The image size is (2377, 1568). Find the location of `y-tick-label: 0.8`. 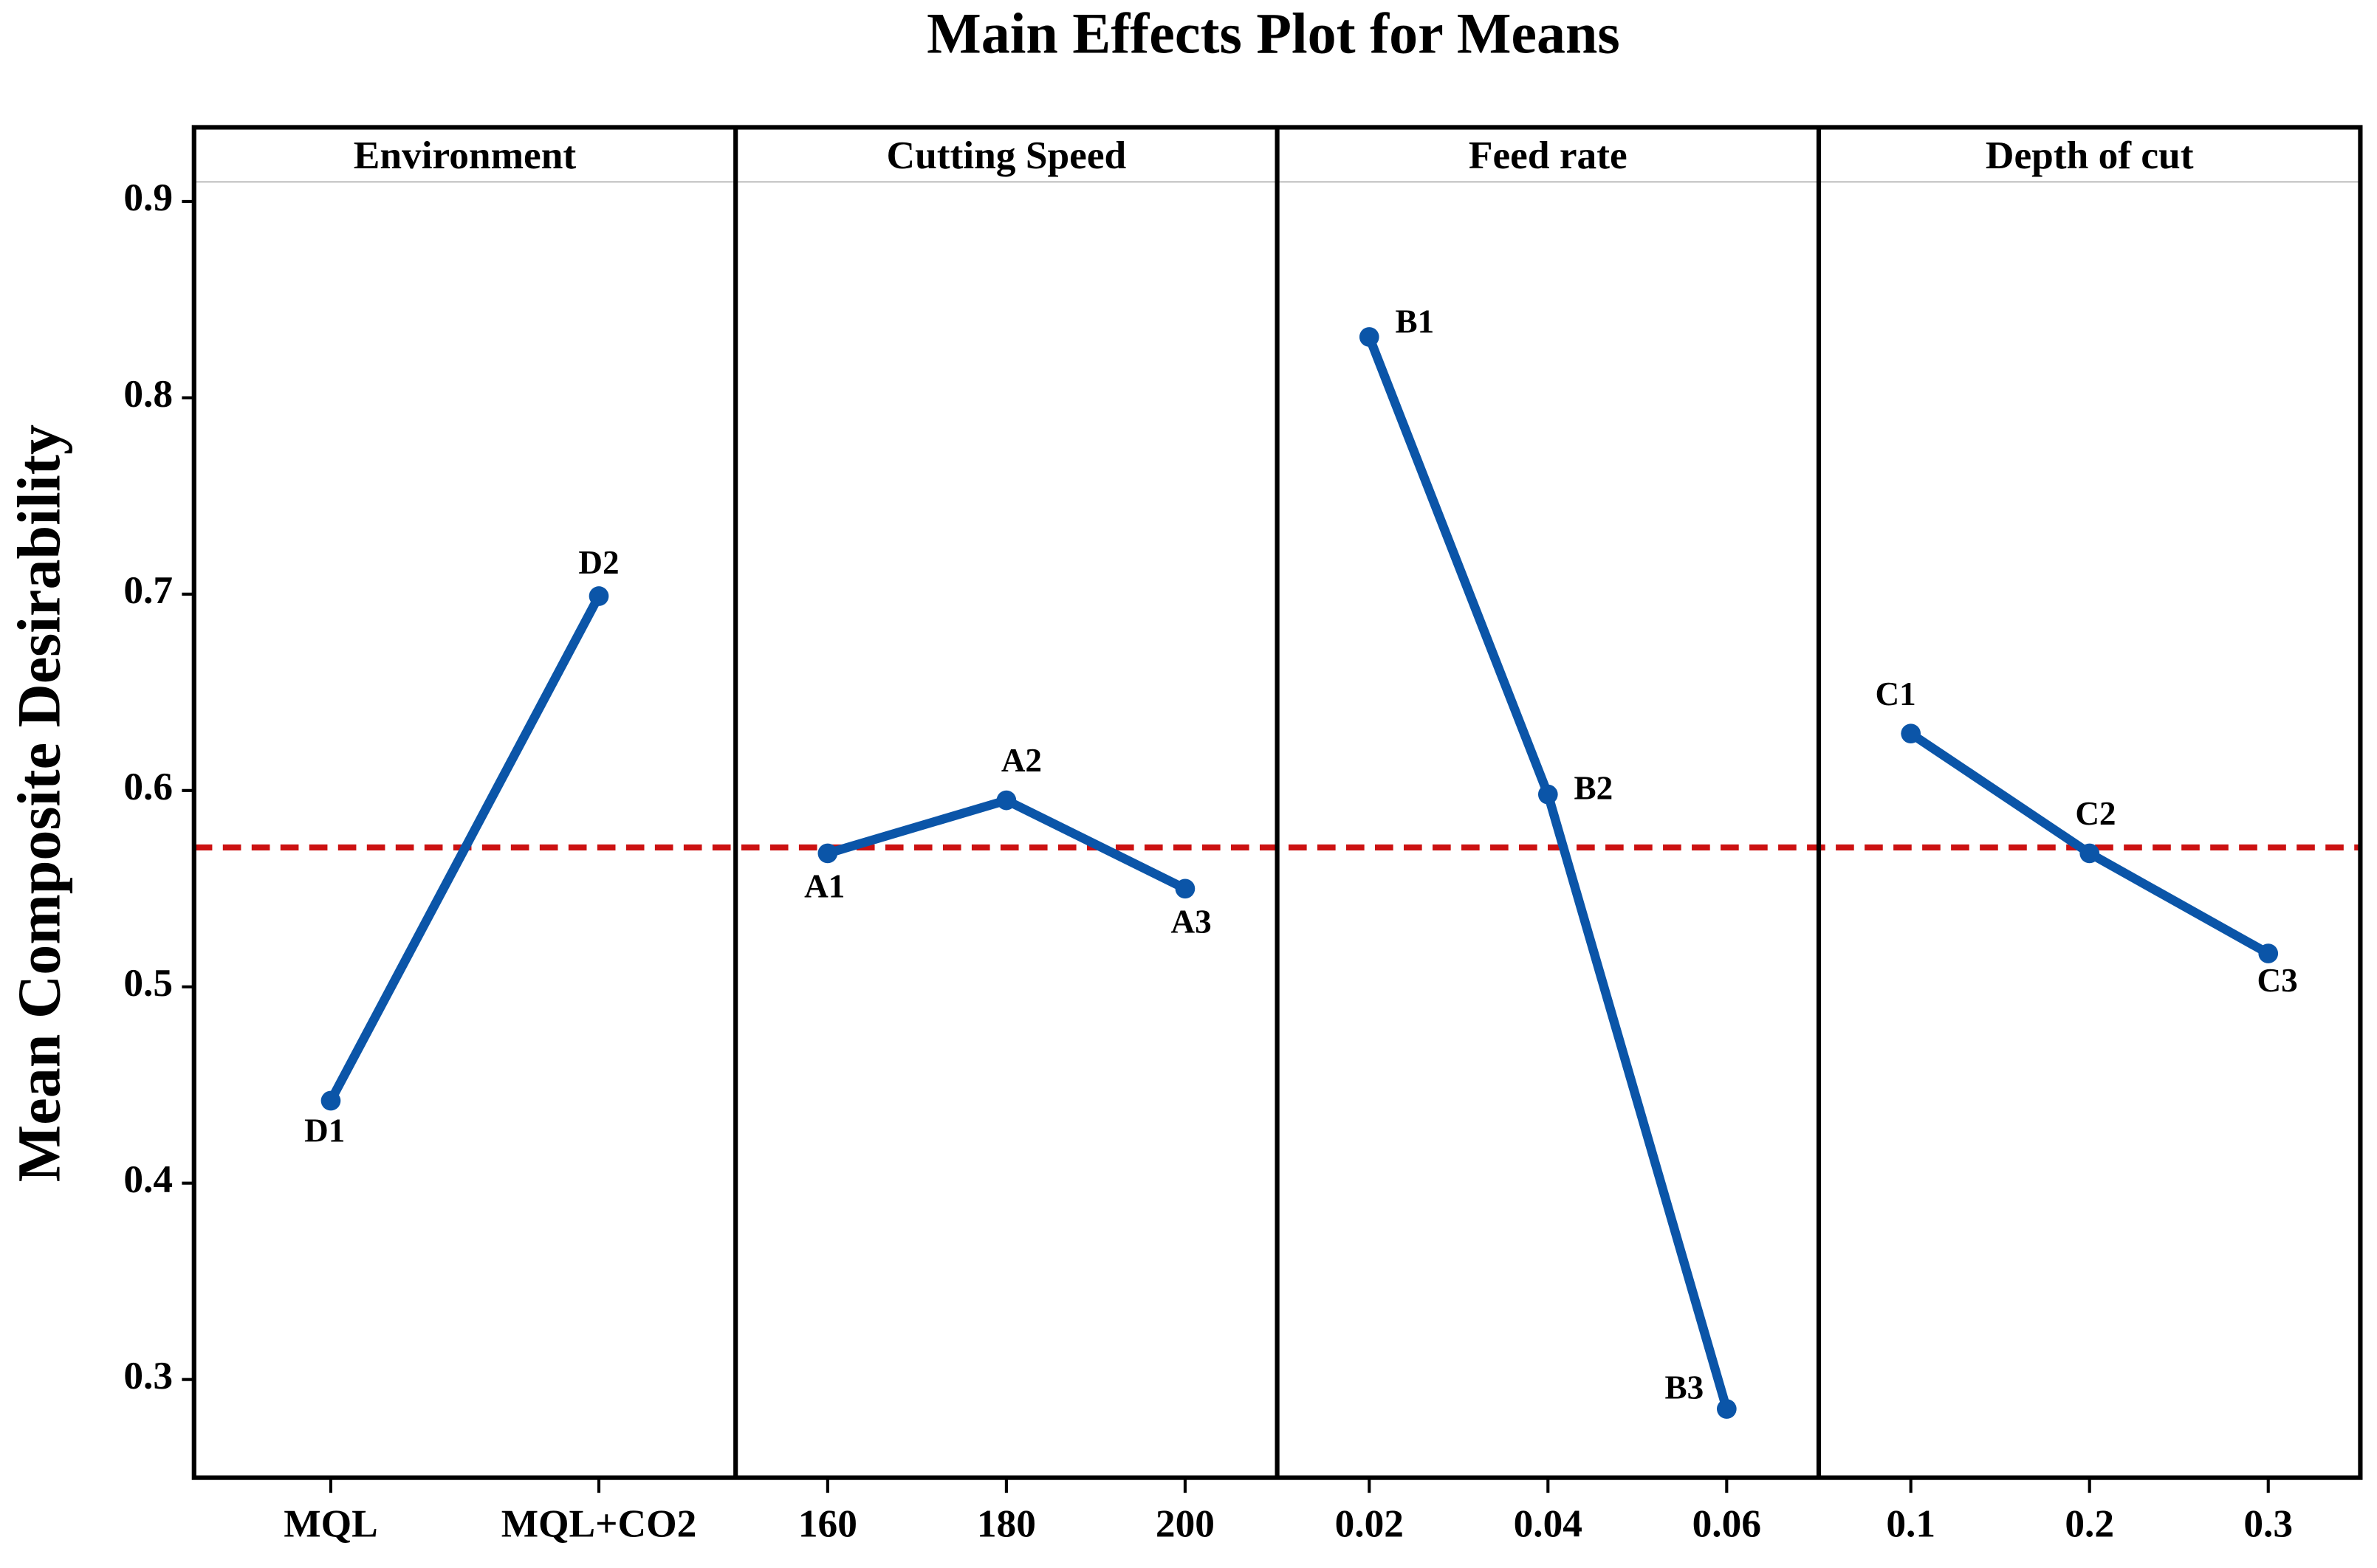

y-tick-label: 0.8 is located at coordinates (148, 394).